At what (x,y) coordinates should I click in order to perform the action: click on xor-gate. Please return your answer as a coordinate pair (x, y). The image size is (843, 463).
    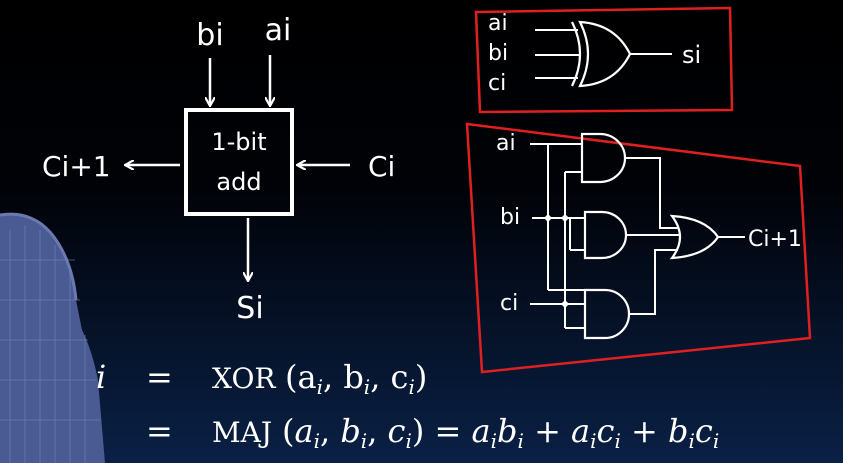
    Looking at the image, I should click on (605, 54).